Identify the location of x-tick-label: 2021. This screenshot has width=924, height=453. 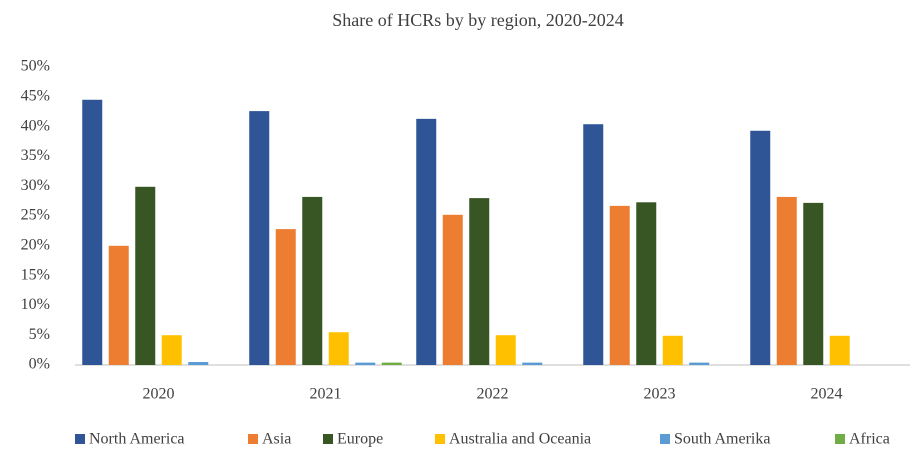
(326, 394).